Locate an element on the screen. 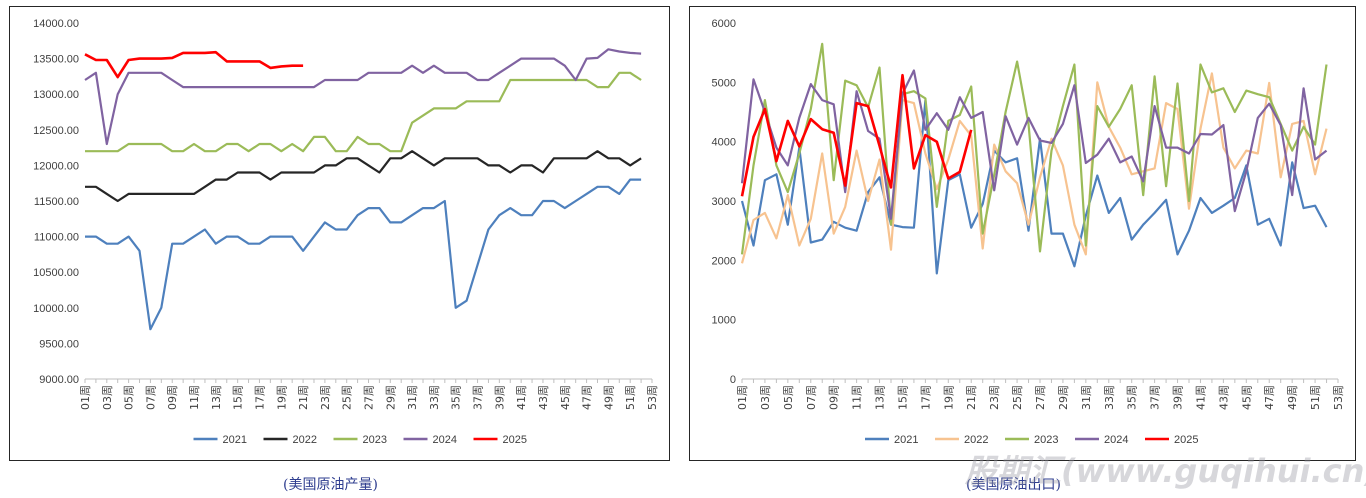  exports-x-tick-label: 31周 is located at coordinates (1086, 397).